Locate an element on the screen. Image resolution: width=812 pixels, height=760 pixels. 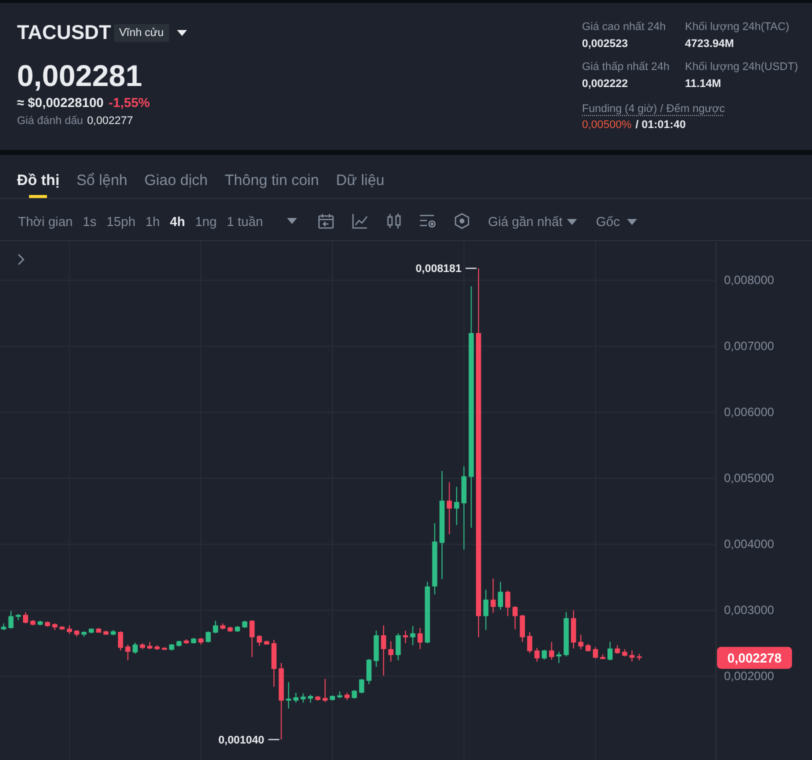
text: 0,002222 is located at coordinates (605, 84).